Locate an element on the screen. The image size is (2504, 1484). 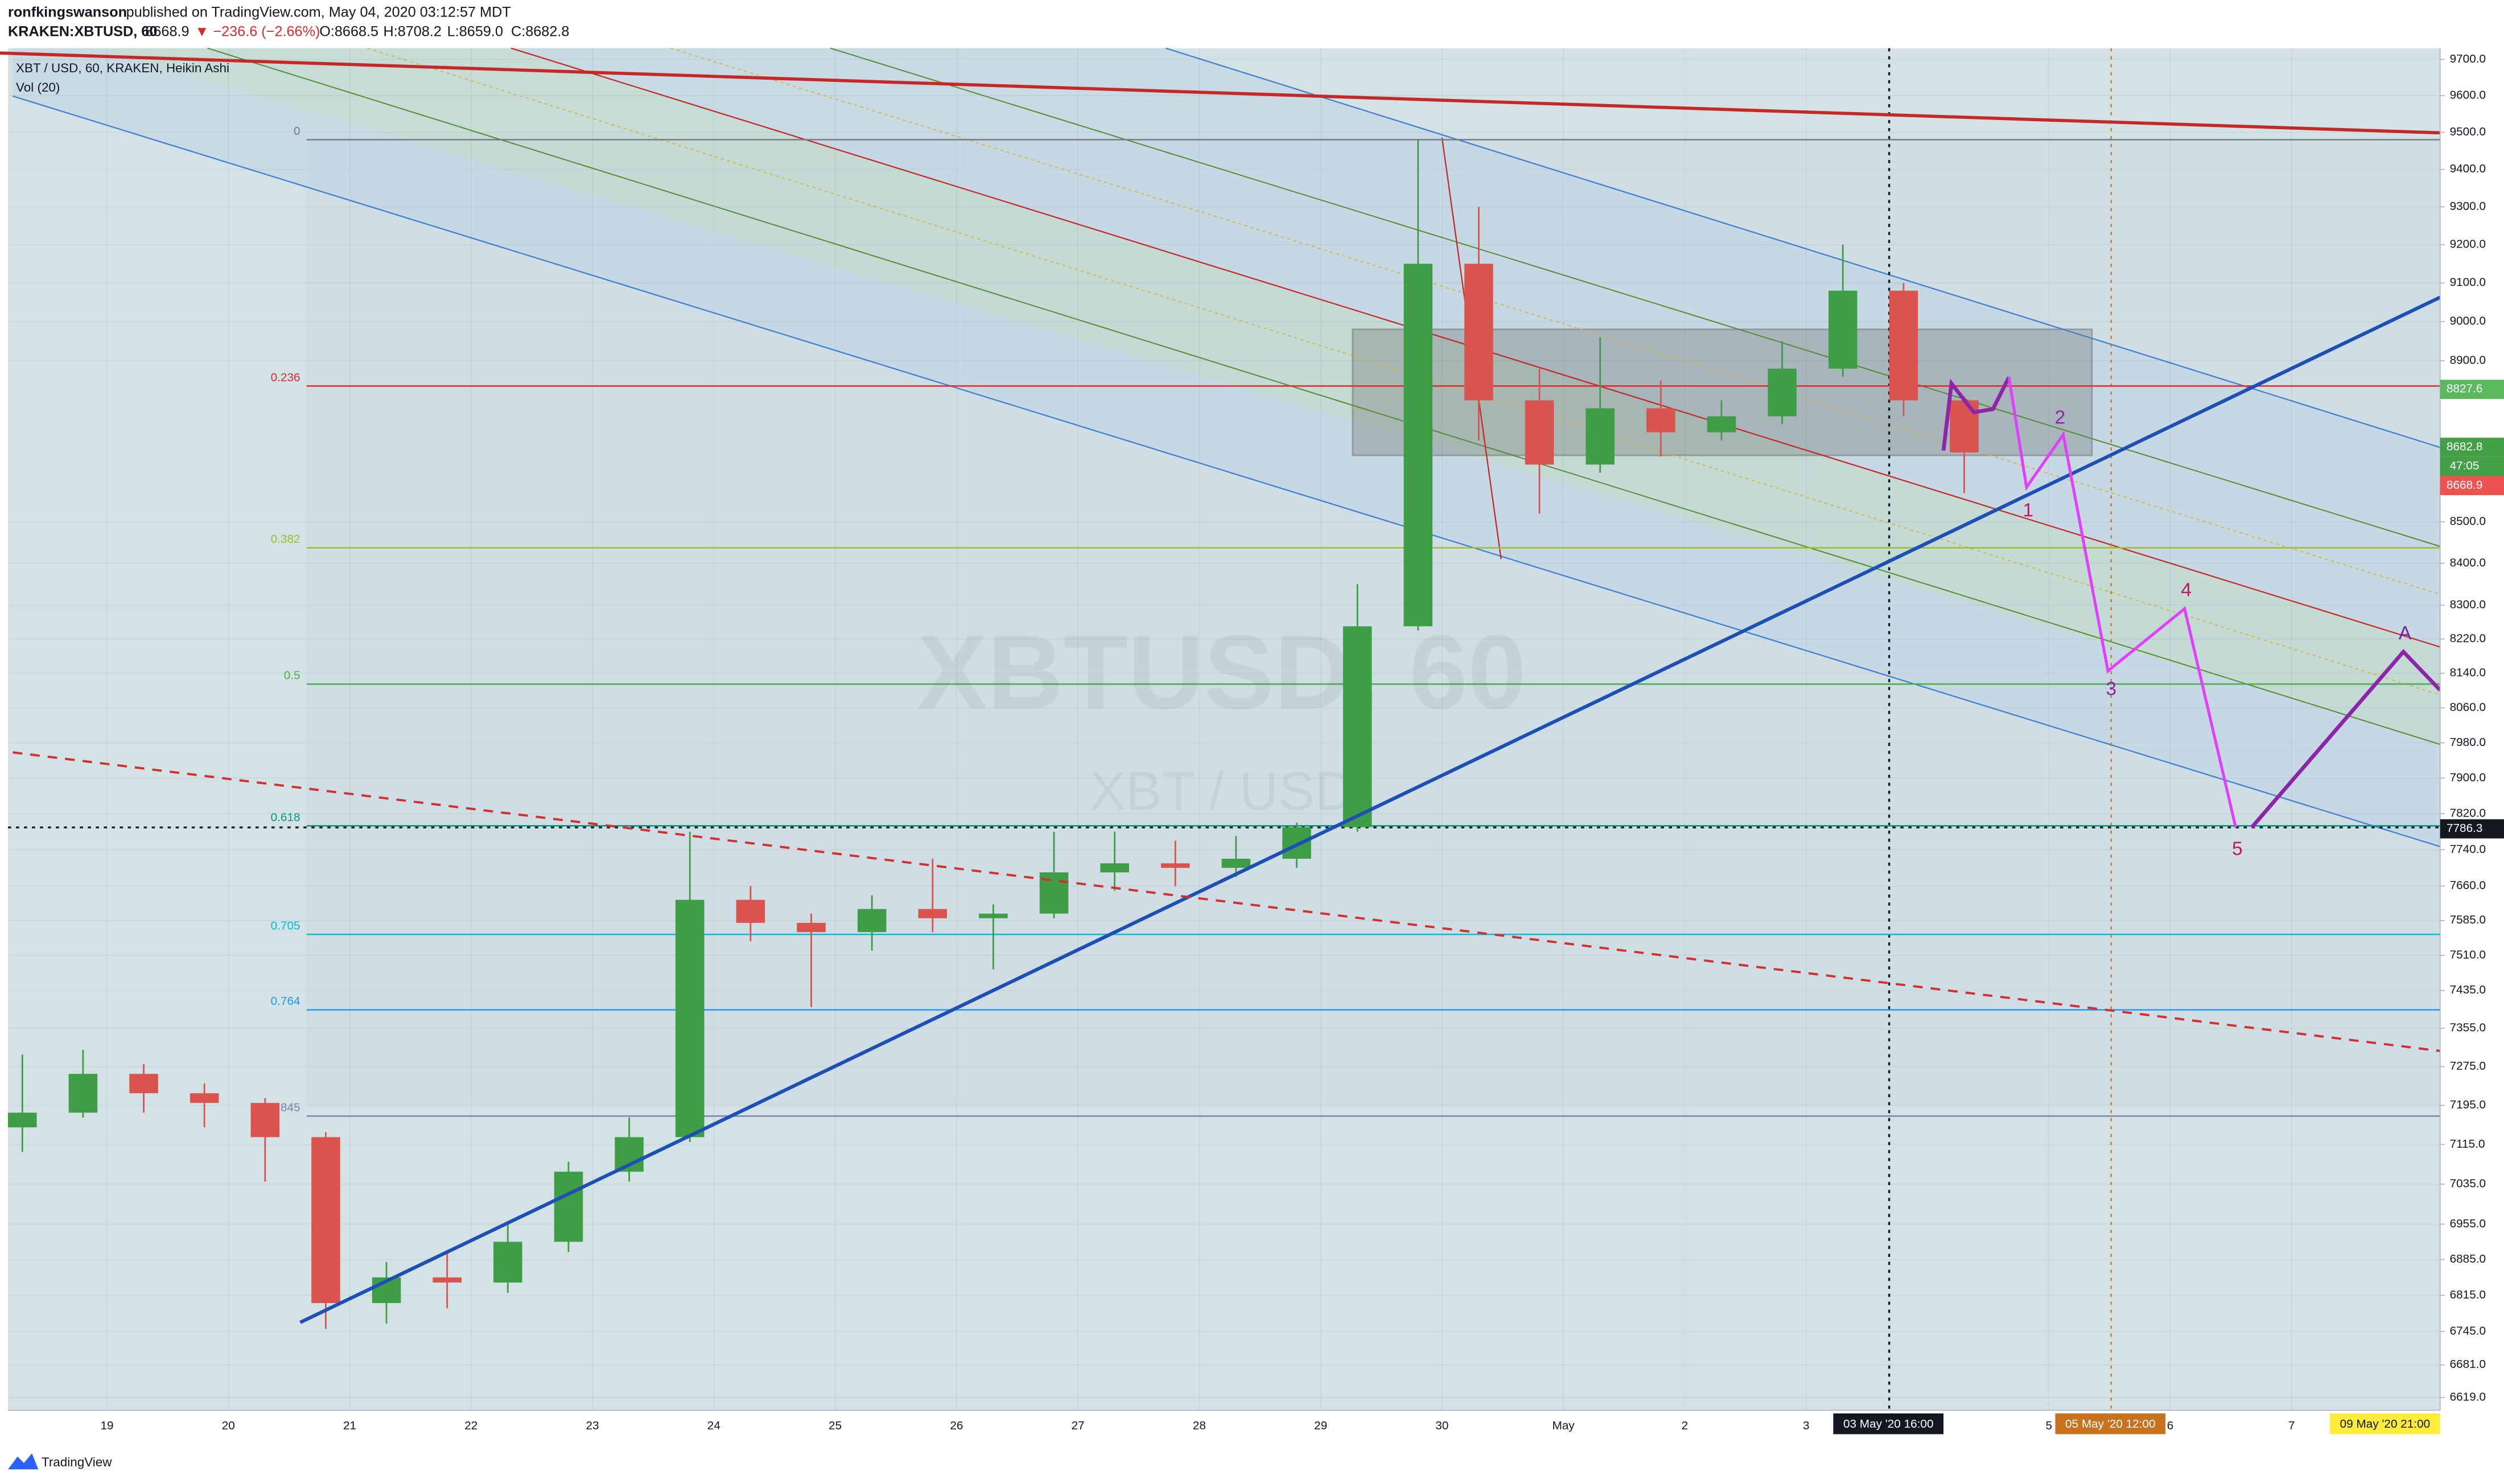
logo-icon is located at coordinates (23, 1462).